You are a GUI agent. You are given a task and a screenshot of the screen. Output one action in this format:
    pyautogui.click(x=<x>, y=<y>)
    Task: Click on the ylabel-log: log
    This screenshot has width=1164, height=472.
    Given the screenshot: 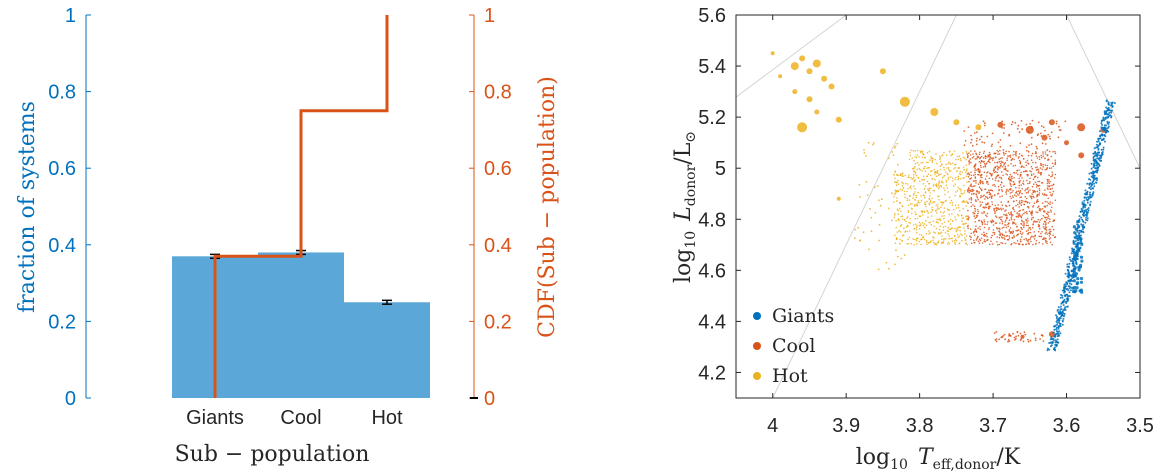 What is the action you would take?
    pyautogui.click(x=683, y=266)
    